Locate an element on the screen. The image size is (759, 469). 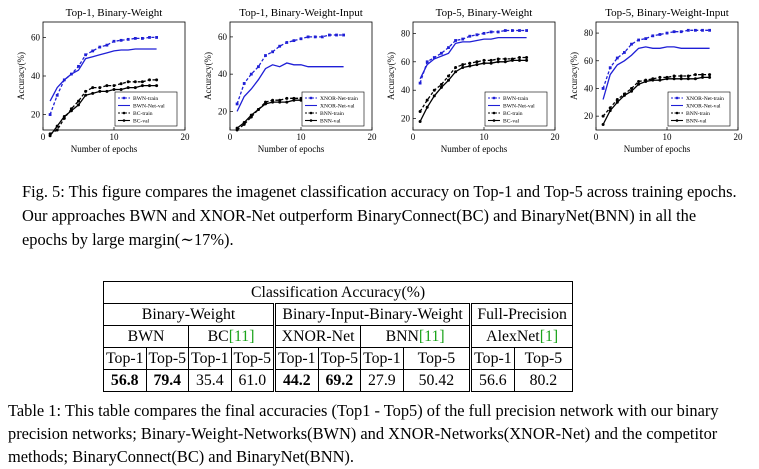
legend-label: BC-train is located at coordinates (143, 114).